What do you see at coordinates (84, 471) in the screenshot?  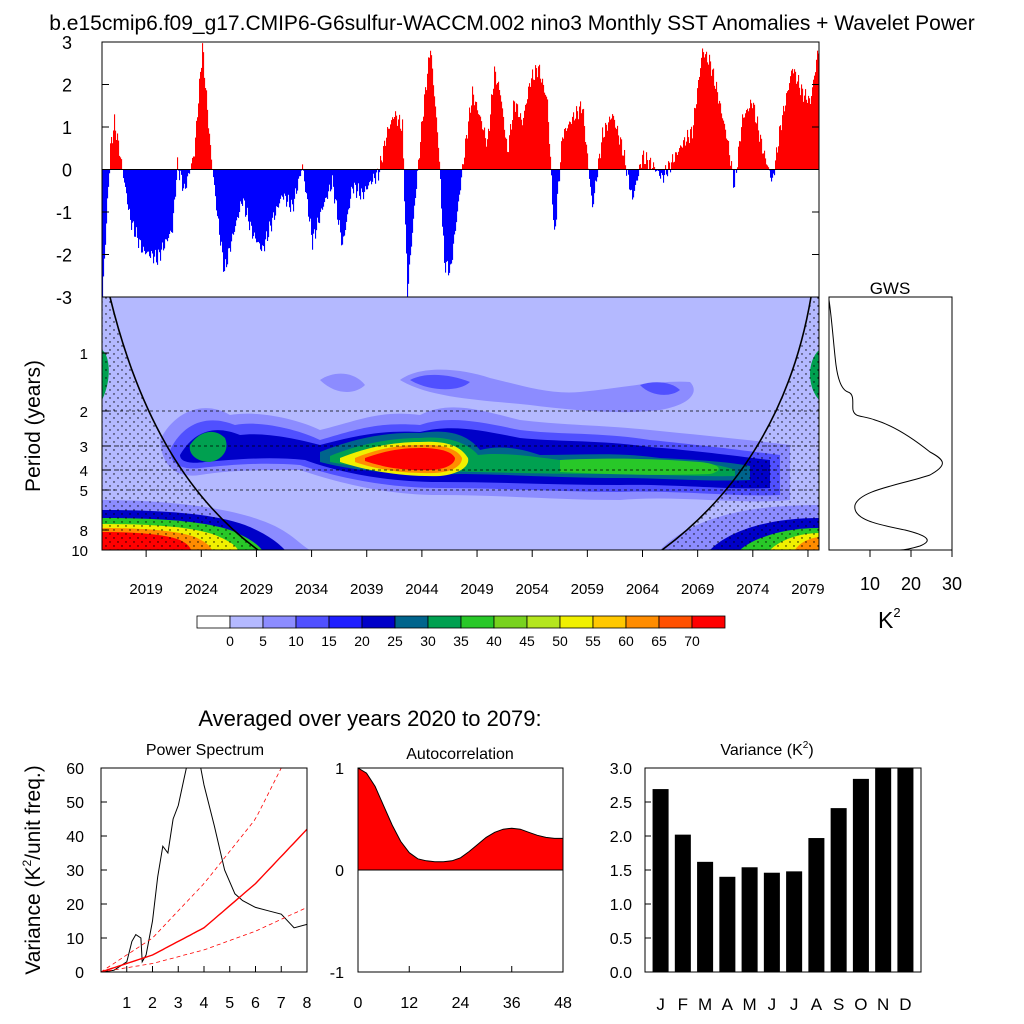 I see `period-tick-label: 4` at bounding box center [84, 471].